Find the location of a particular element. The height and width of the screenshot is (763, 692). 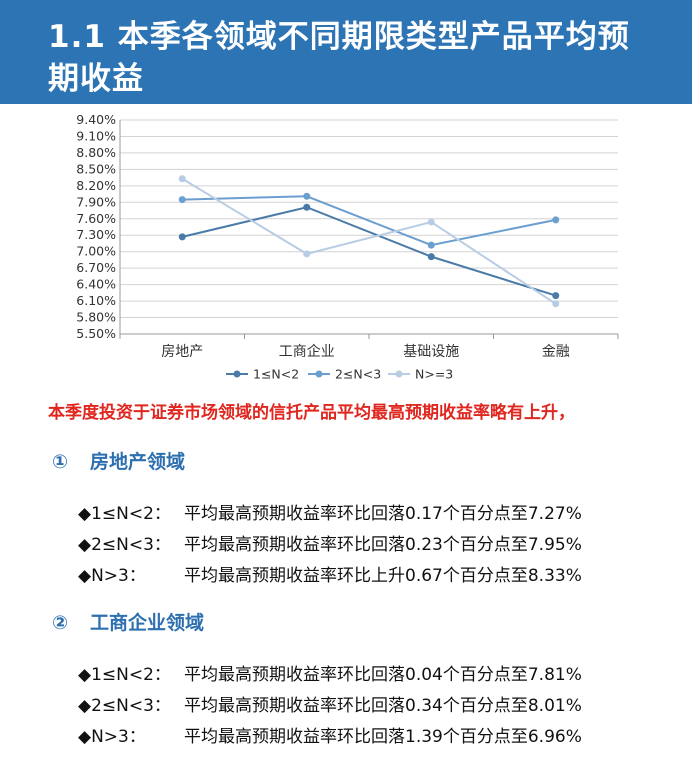

list-item: ◆N>3： 平均最高预期收益率环比上升0.67个百分点至8.33% is located at coordinates (330, 573).